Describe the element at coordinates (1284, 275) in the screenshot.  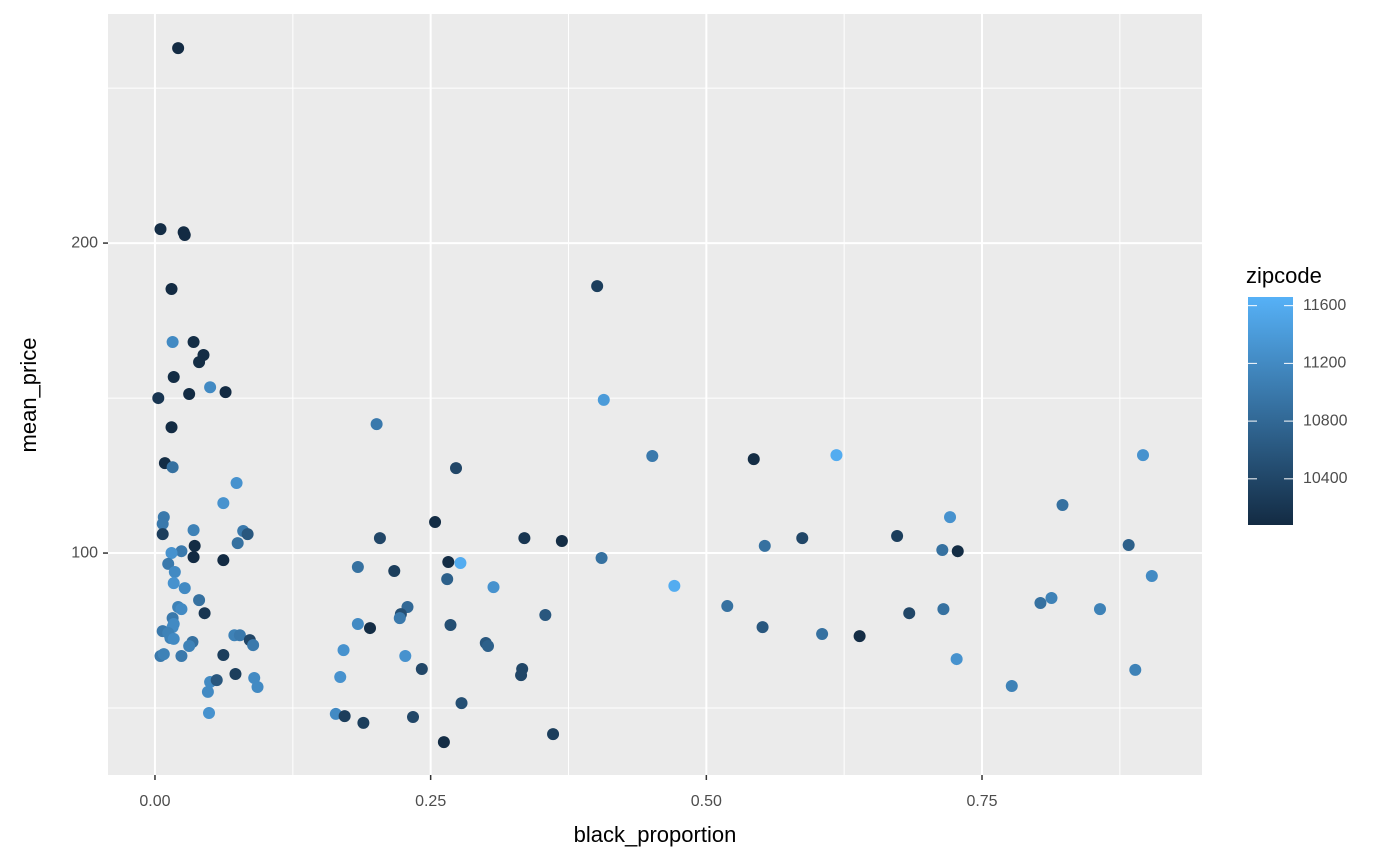
I see `legend-title: zipcode` at that location.